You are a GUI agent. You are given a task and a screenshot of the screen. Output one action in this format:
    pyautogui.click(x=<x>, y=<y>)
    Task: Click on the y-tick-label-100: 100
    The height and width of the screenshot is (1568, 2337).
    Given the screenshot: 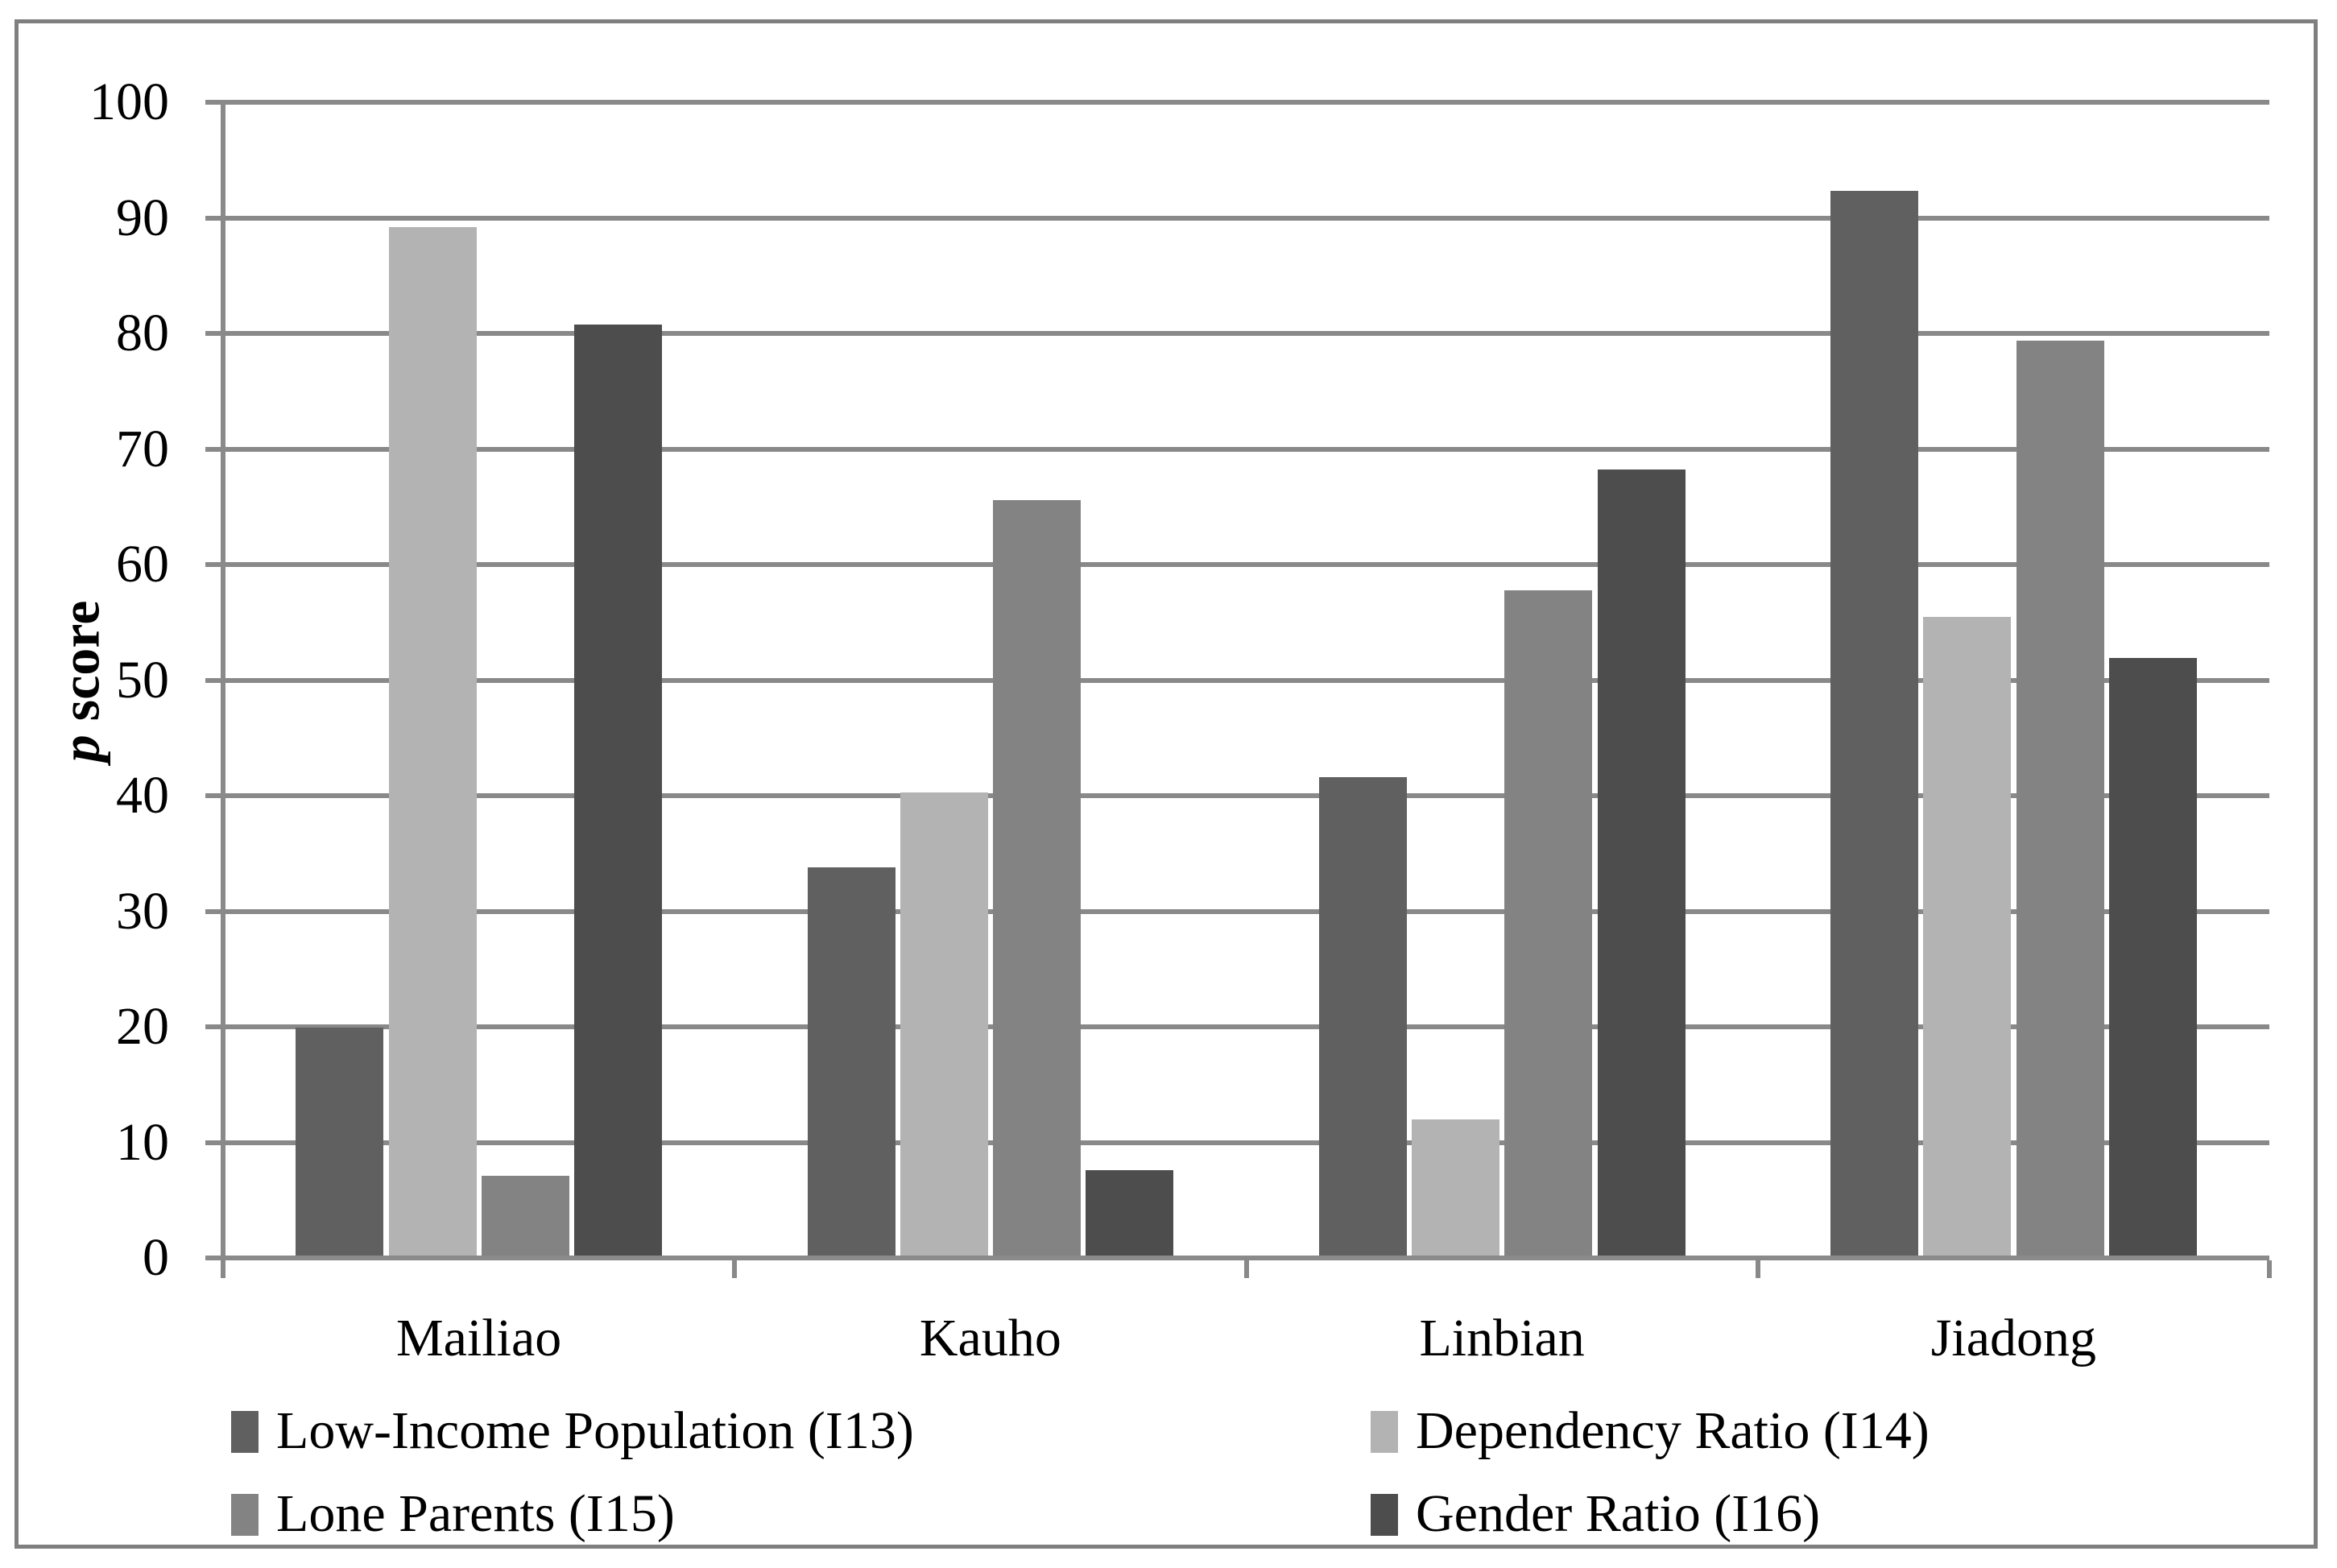 What is the action you would take?
    pyautogui.click(x=129, y=102)
    